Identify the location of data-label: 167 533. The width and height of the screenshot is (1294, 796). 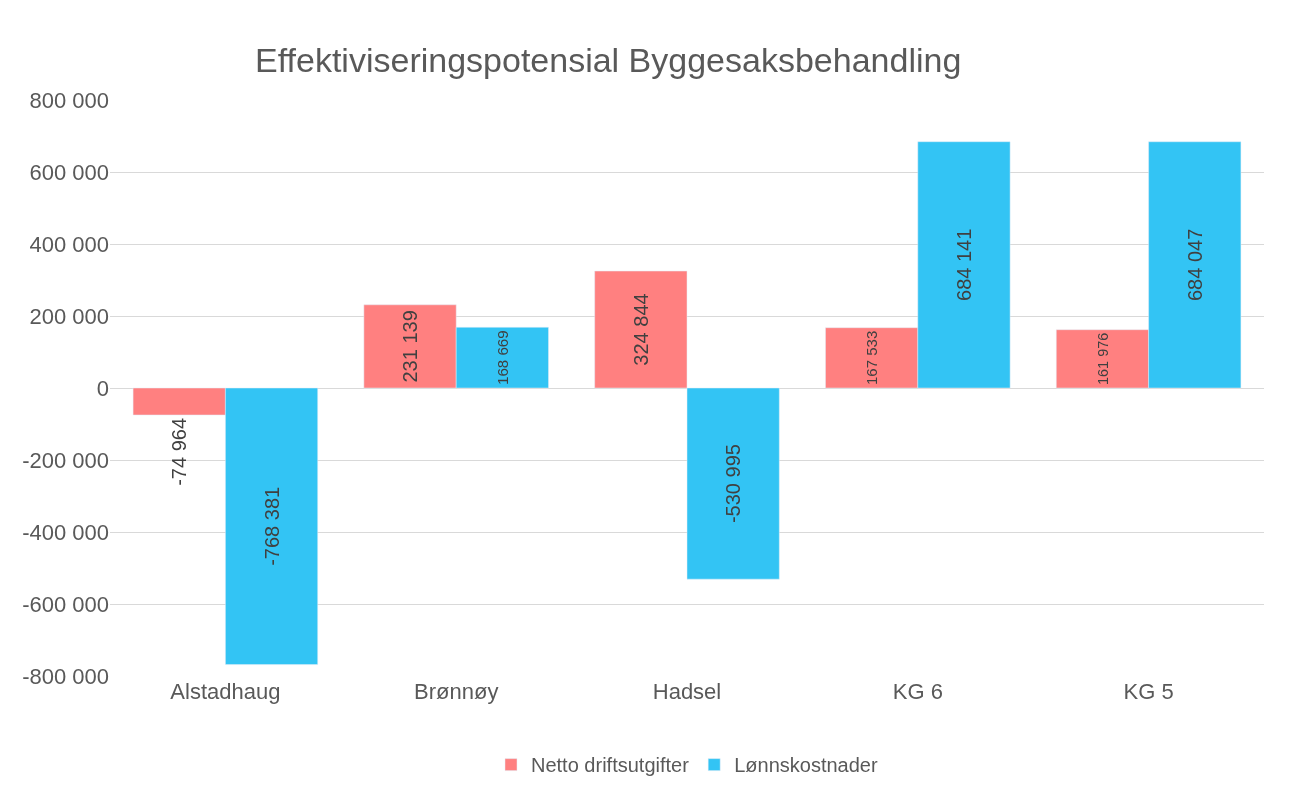
(871, 357).